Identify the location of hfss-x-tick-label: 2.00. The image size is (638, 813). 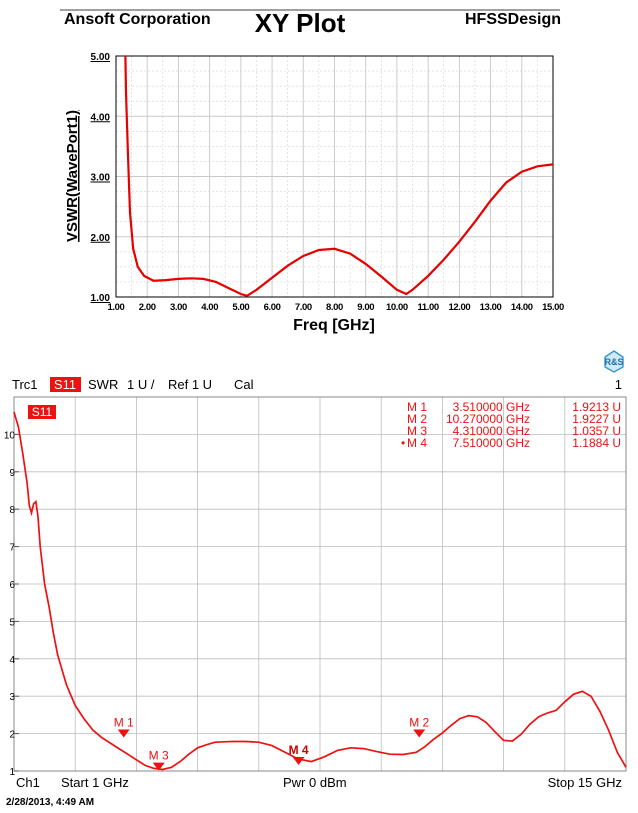
(147, 307).